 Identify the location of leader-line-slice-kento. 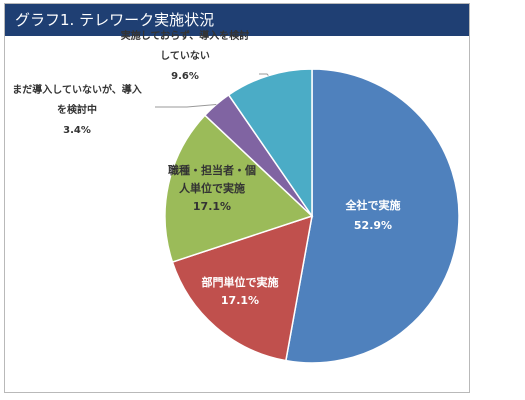
(186, 106).